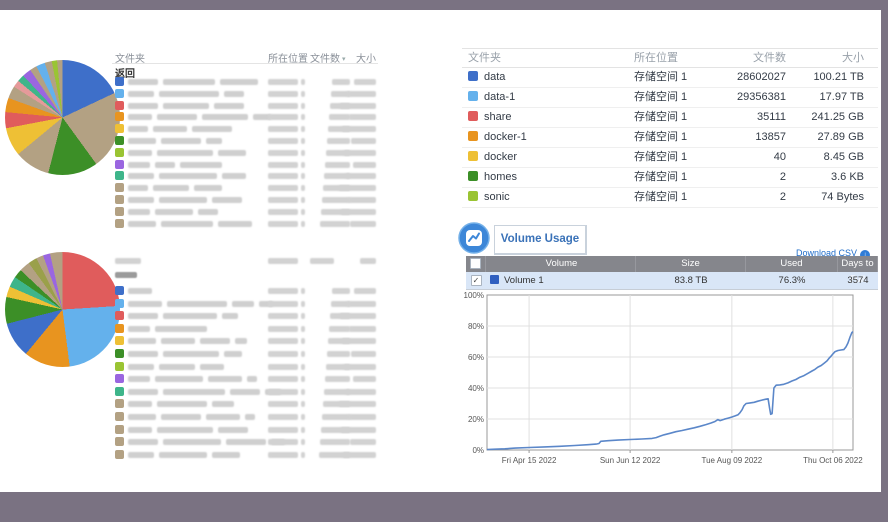 The height and width of the screenshot is (522, 888). I want to click on column-header-size: Size, so click(691, 264).